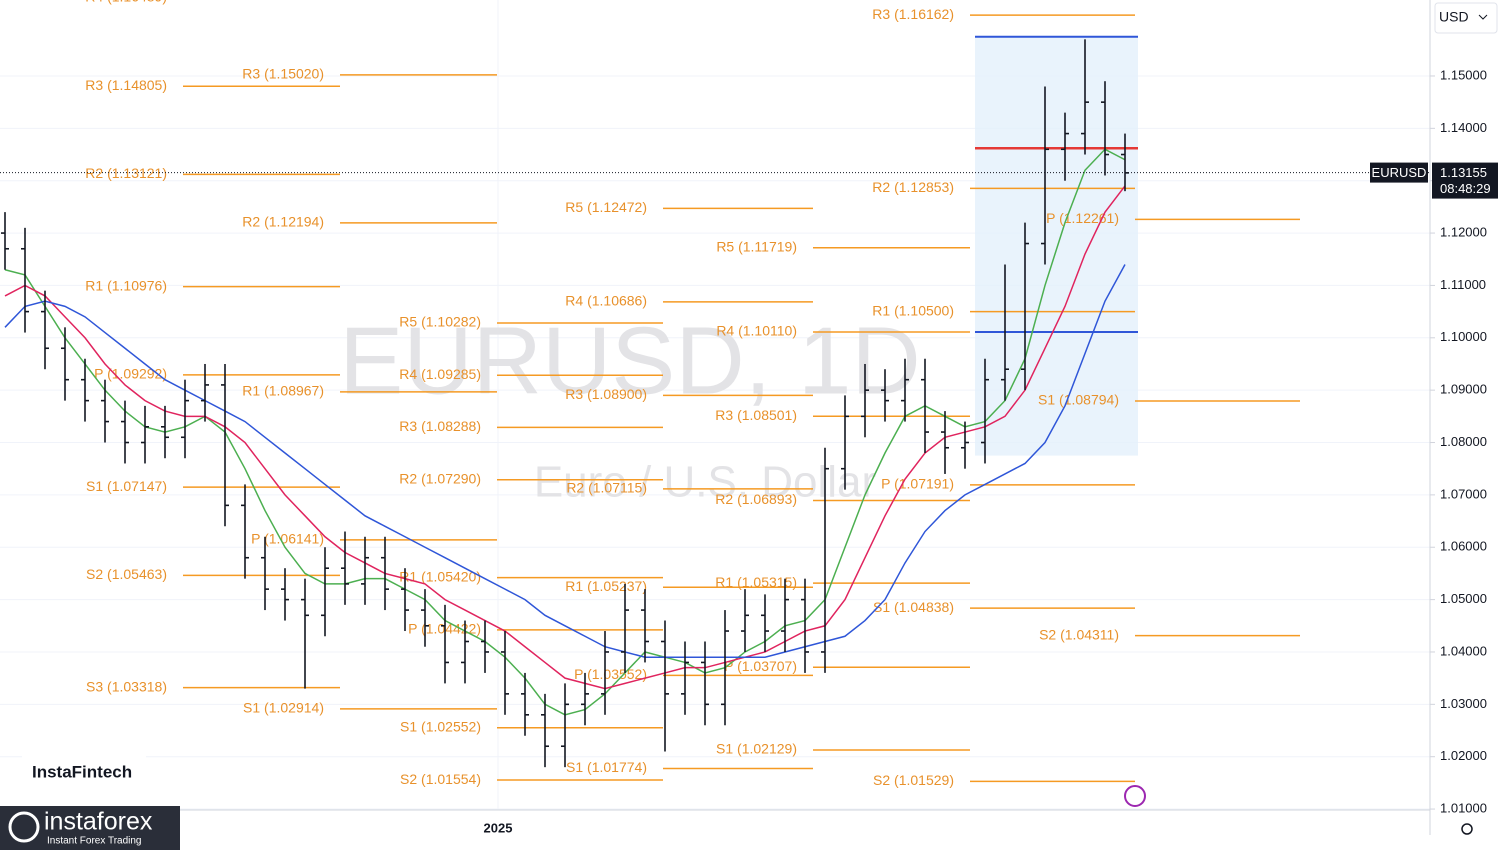  Describe the element at coordinates (1463, 598) in the screenshot. I see `y-tick-label: 1.05000` at that location.